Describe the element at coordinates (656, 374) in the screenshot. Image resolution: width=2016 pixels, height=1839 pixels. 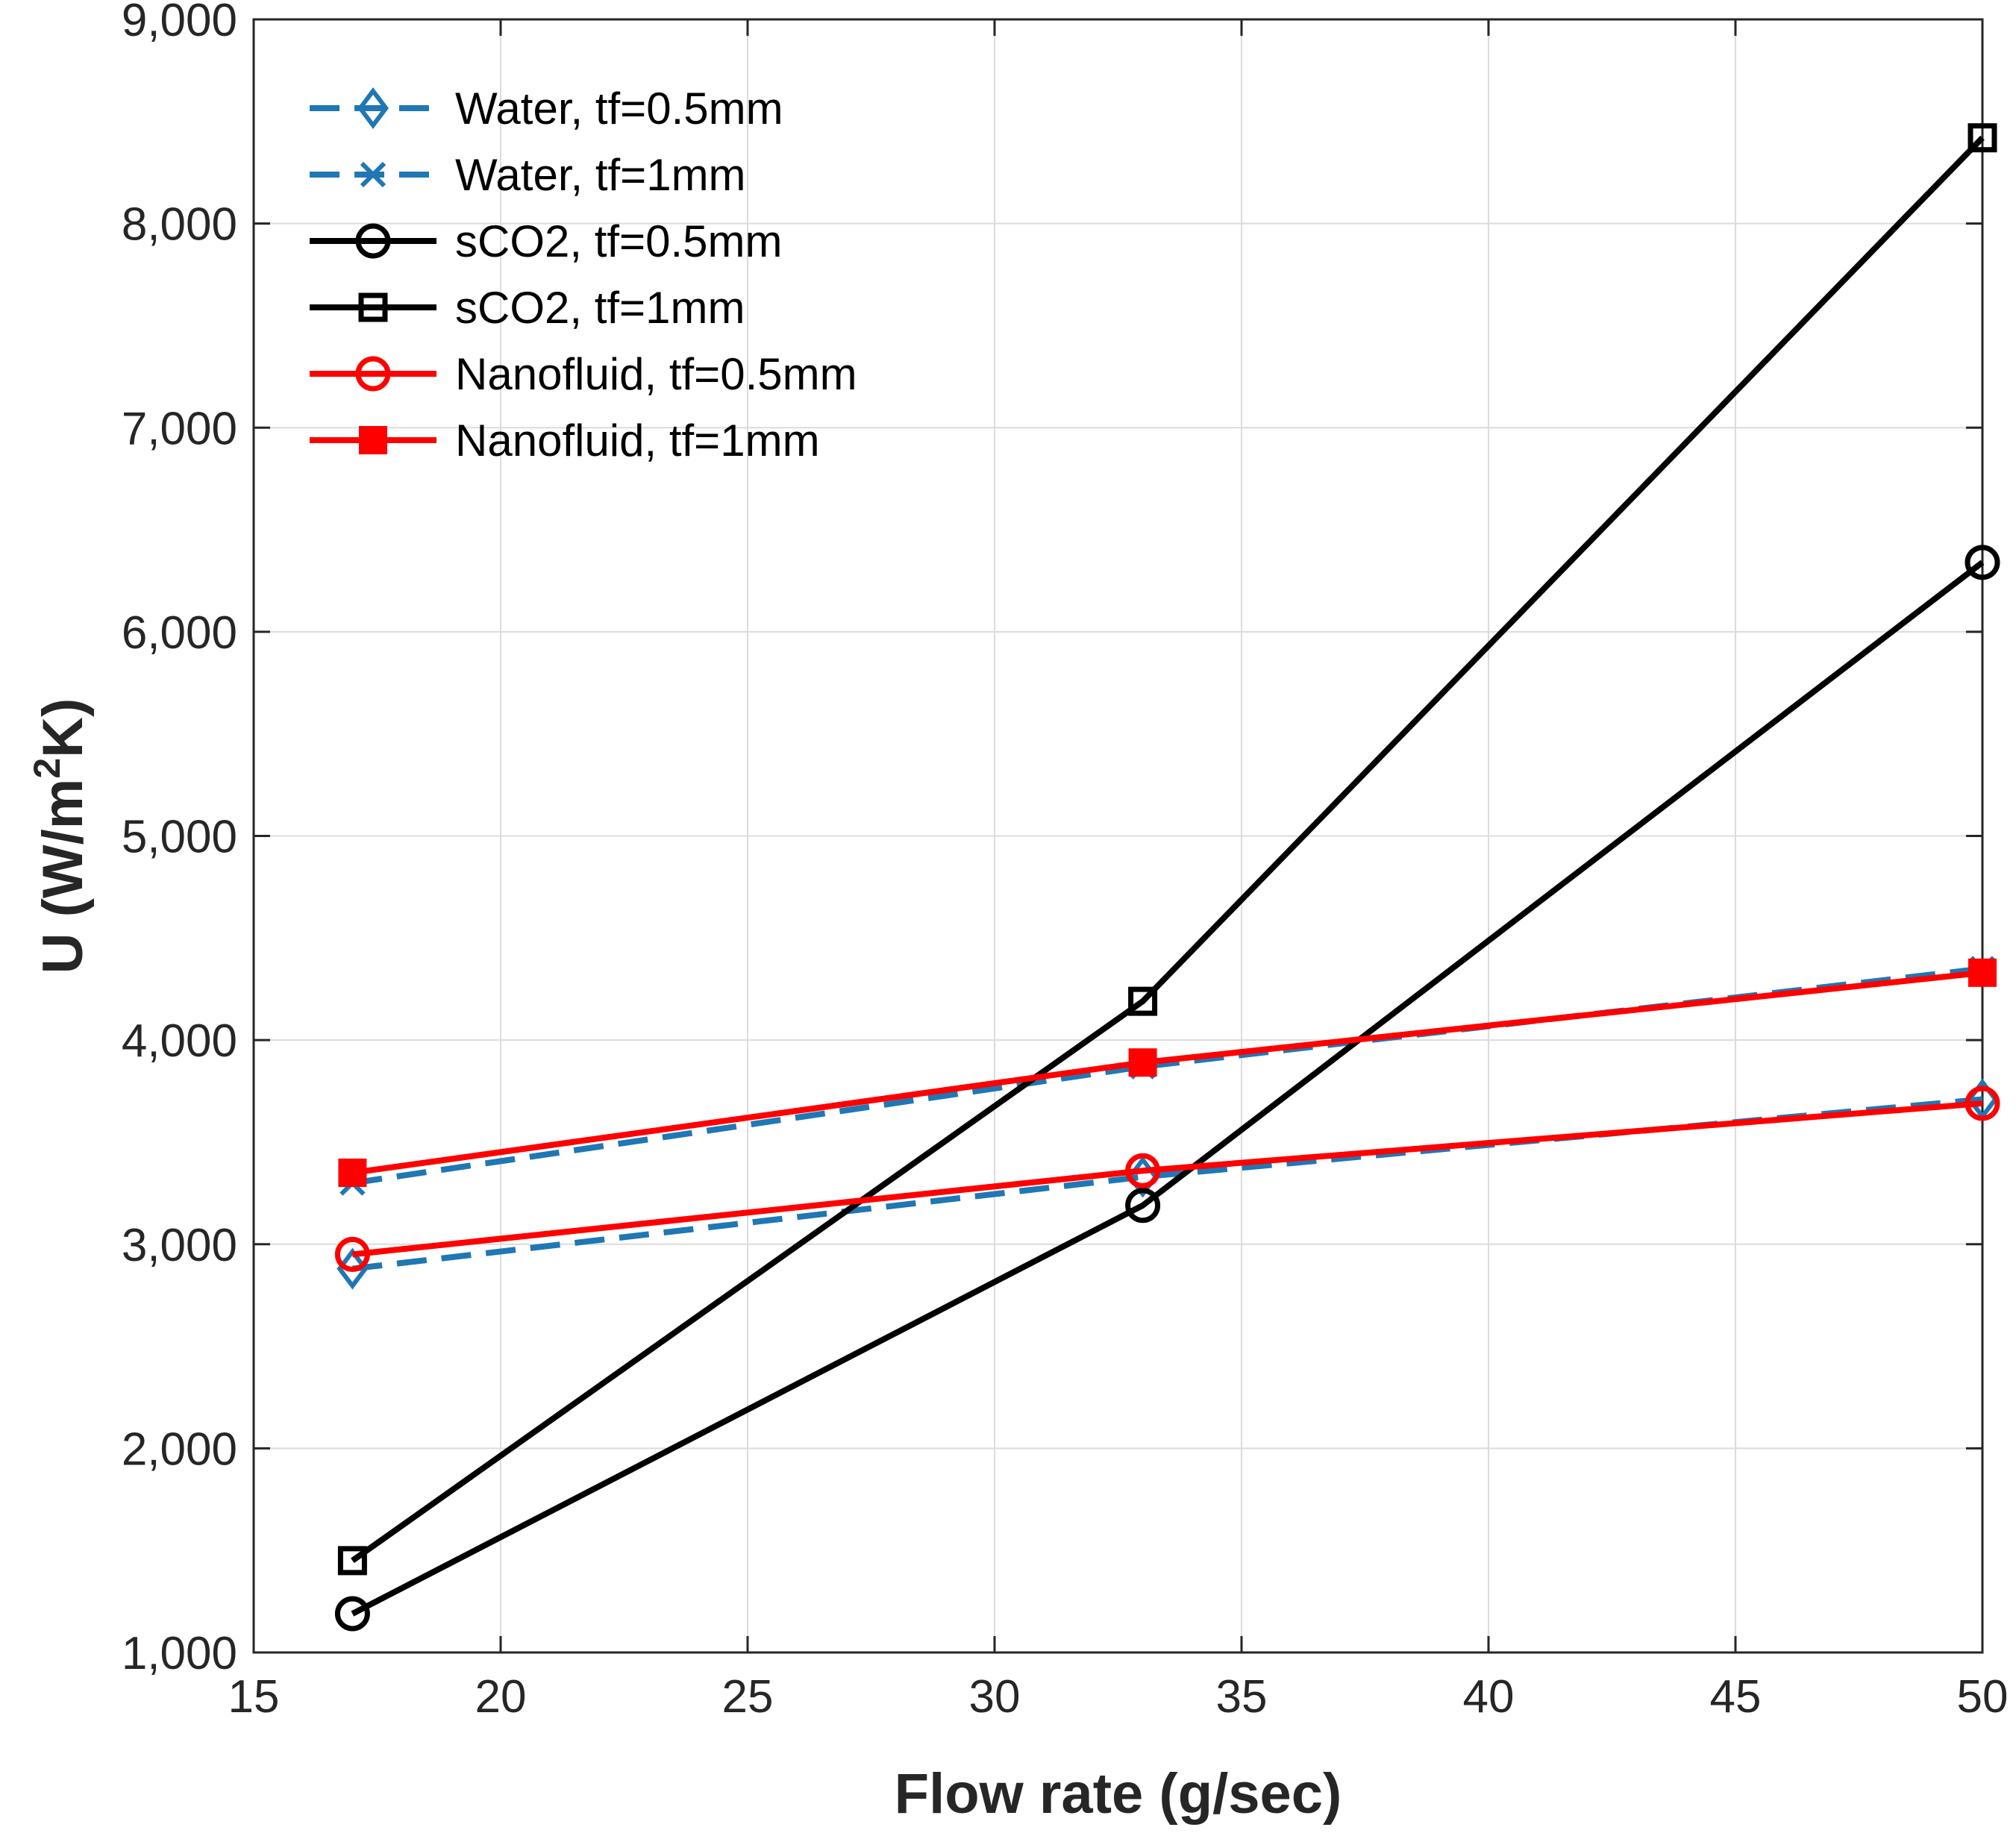
I see `legend-label-4: Nanofluid, tf=0.5mm` at that location.